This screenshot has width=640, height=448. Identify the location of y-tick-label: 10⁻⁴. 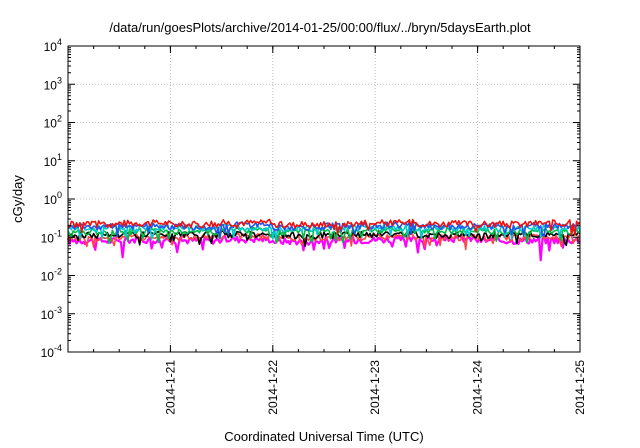
(51, 351).